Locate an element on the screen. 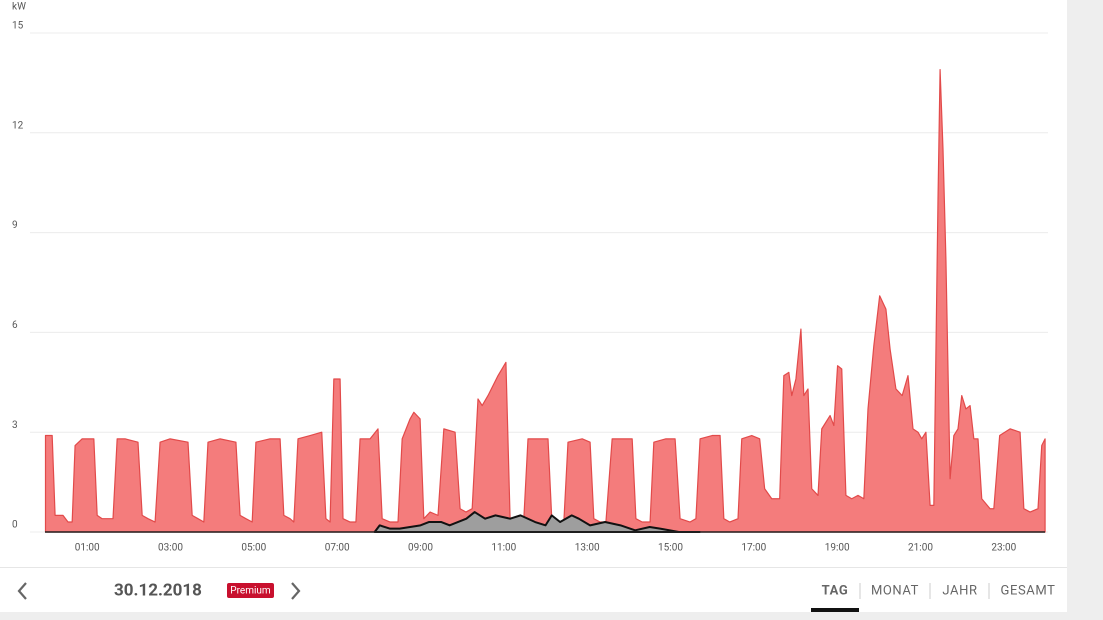  bottom-strip is located at coordinates (533, 616).